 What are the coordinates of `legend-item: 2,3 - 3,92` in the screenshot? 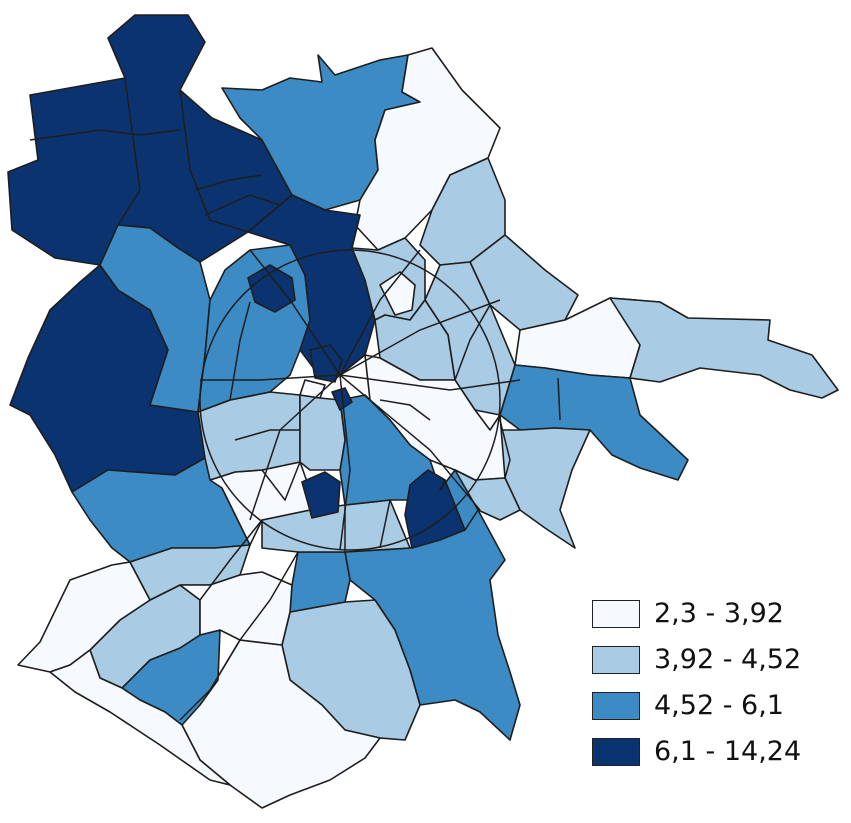 It's located at (717, 619).